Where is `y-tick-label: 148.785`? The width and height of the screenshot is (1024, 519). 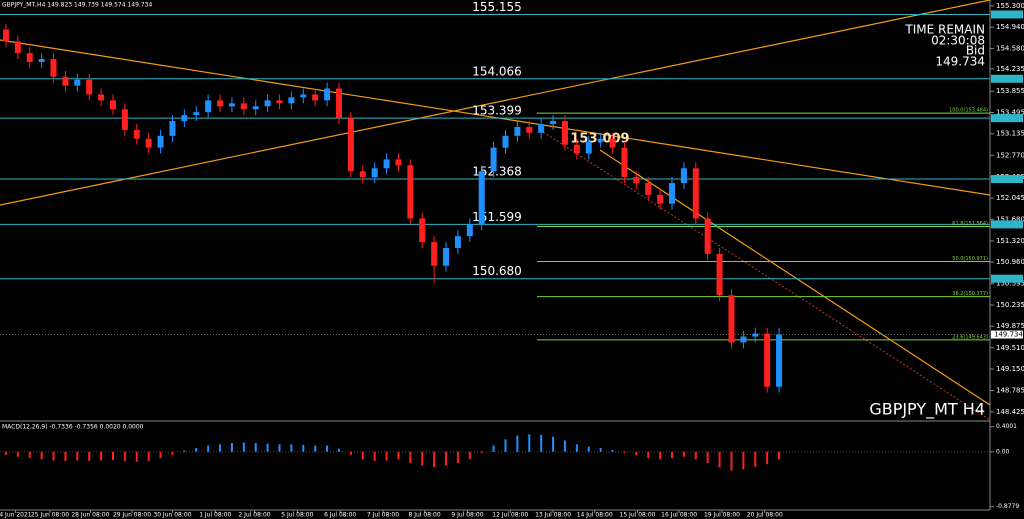
y-tick-label: 148.785 is located at coordinates (1010, 391).